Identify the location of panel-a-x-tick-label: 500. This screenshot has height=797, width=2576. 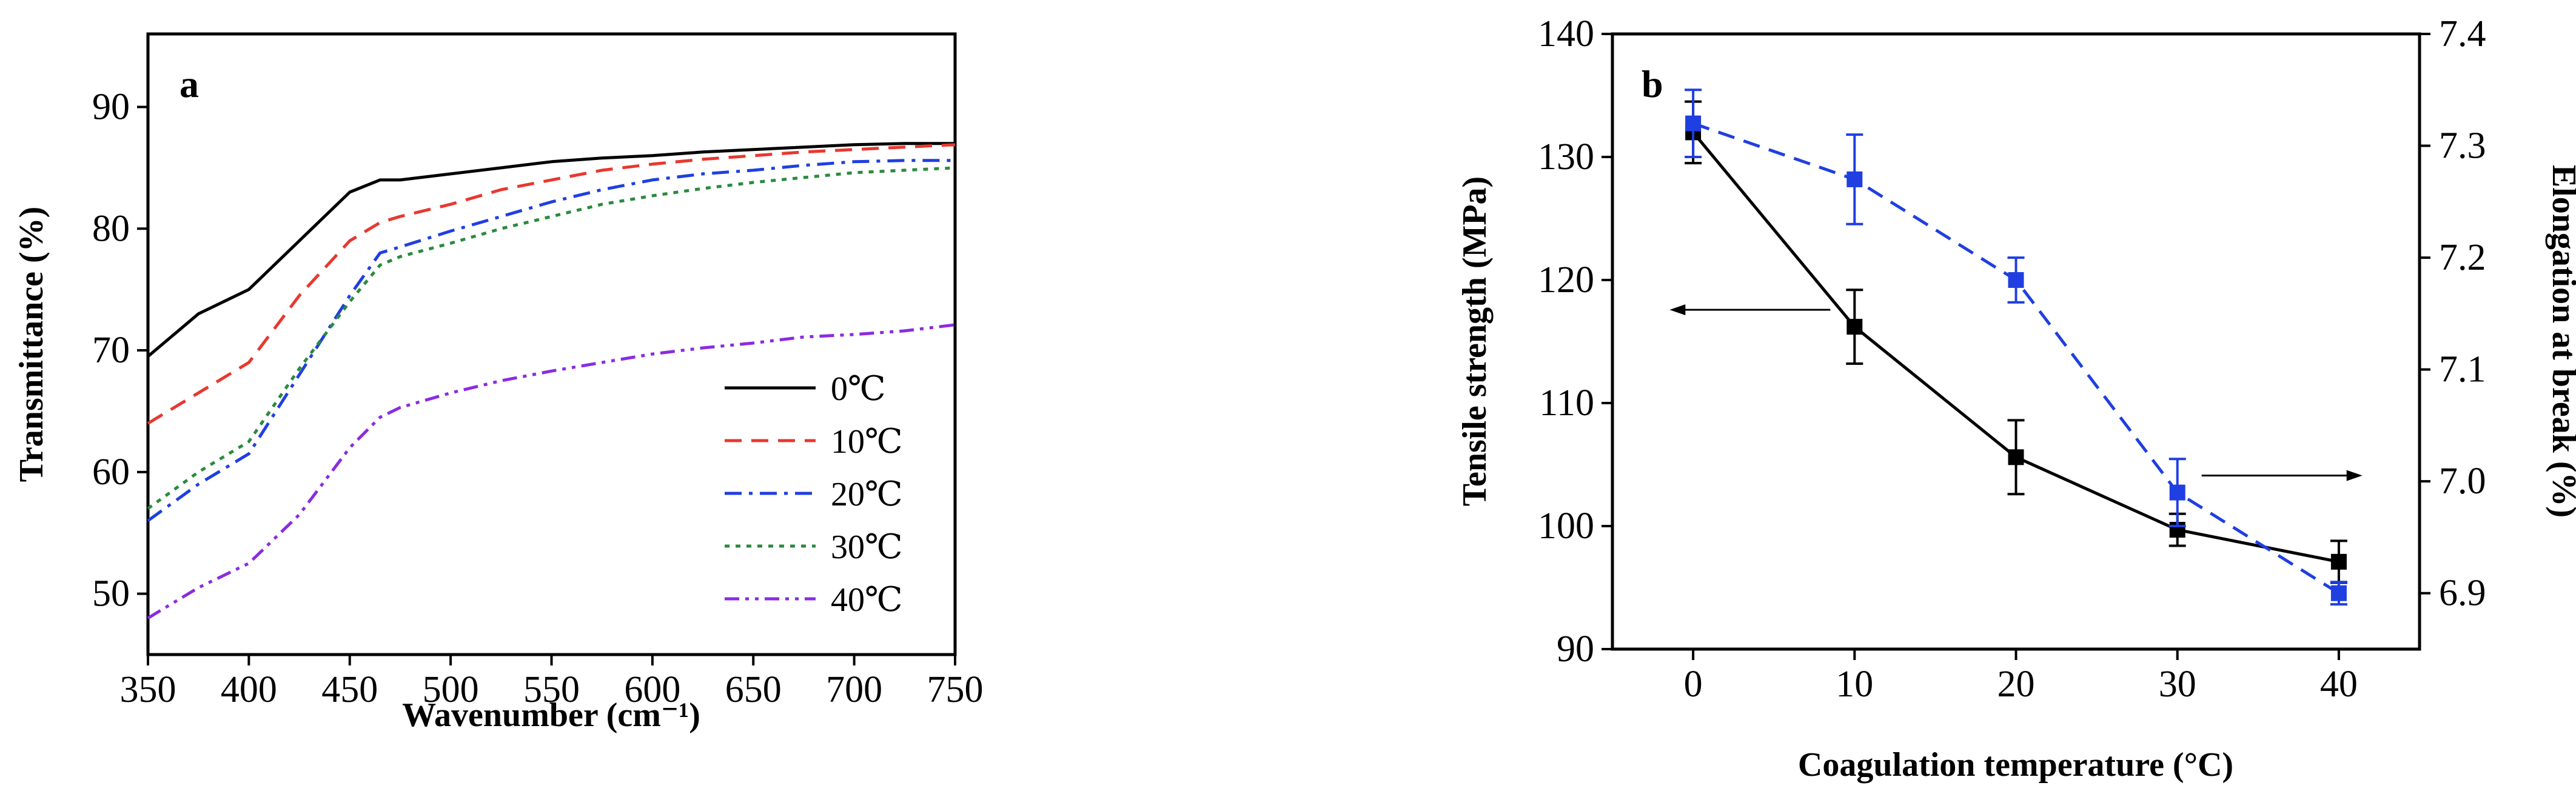
(451, 690).